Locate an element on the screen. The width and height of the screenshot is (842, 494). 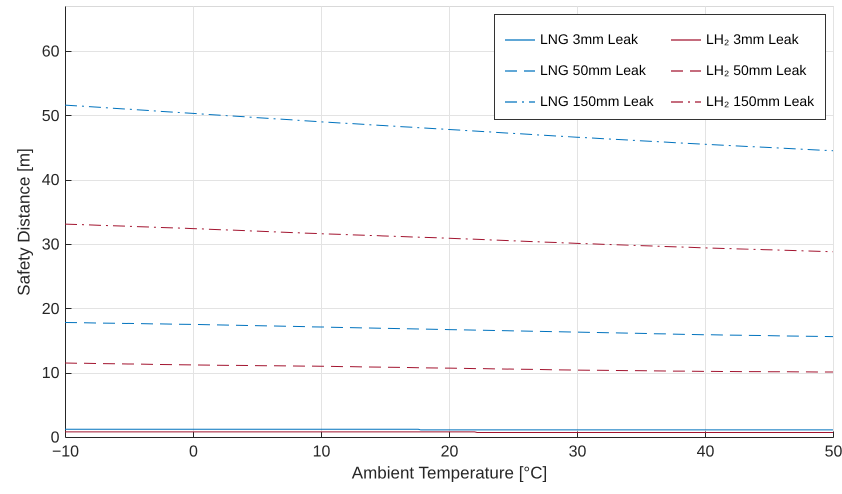
x-axis-title: Ambient Temperature [°C] is located at coordinates (450, 473).